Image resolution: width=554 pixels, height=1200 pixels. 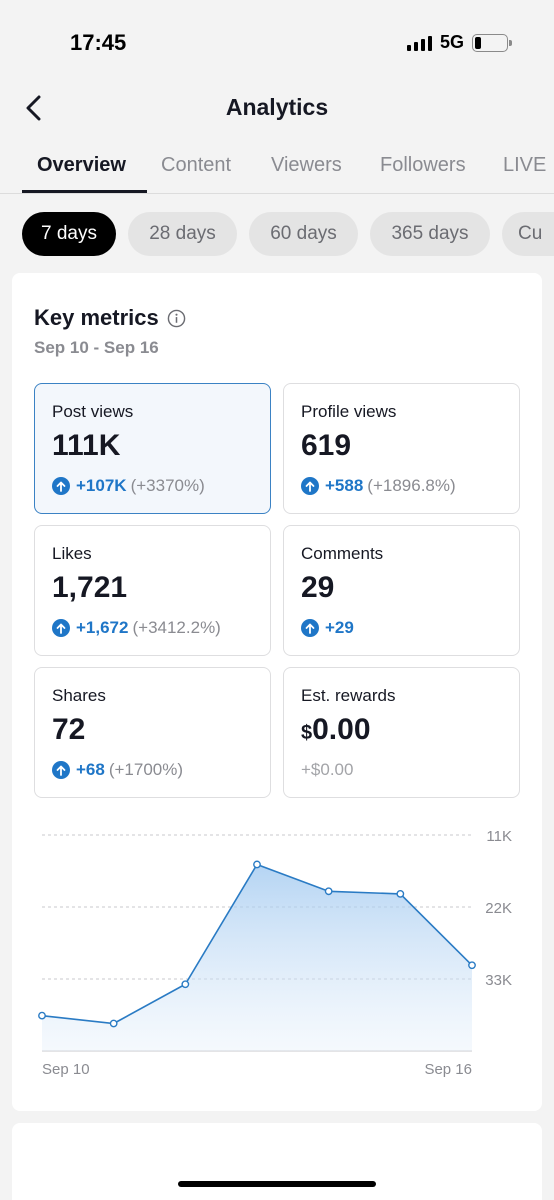 I want to click on metric-label: Post views, so click(x=93, y=411).